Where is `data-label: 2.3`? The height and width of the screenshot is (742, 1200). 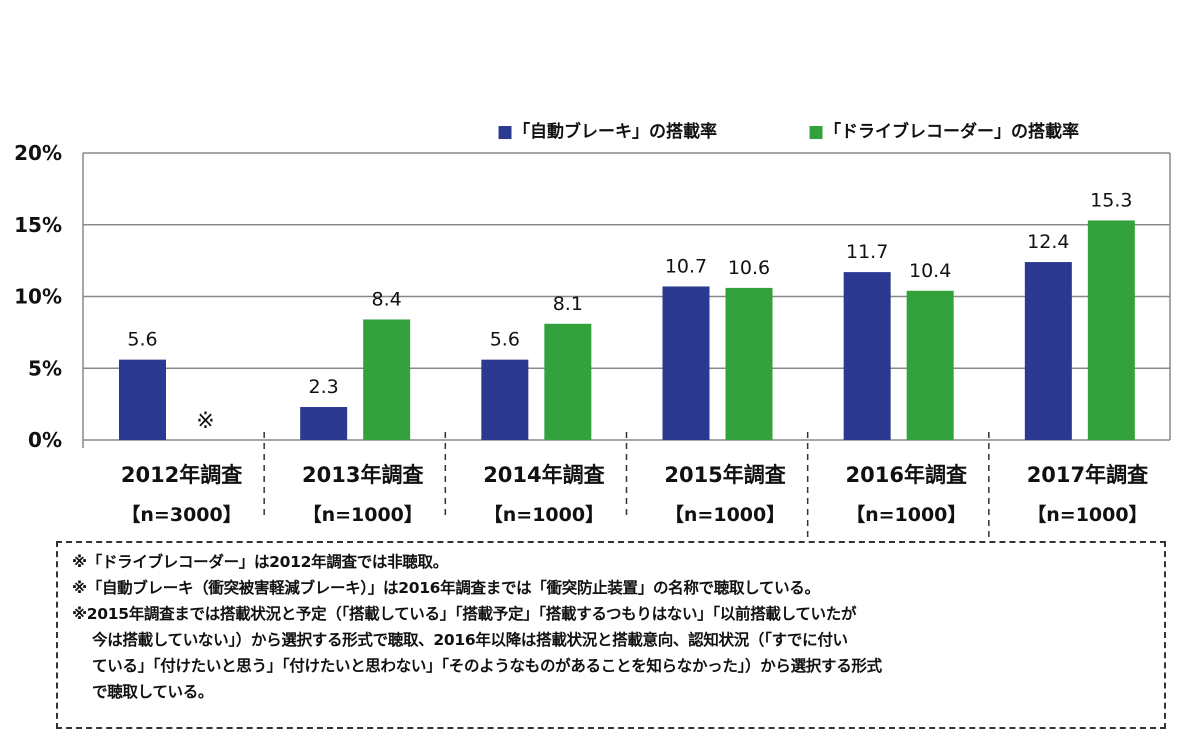
data-label: 2.3 is located at coordinates (324, 387).